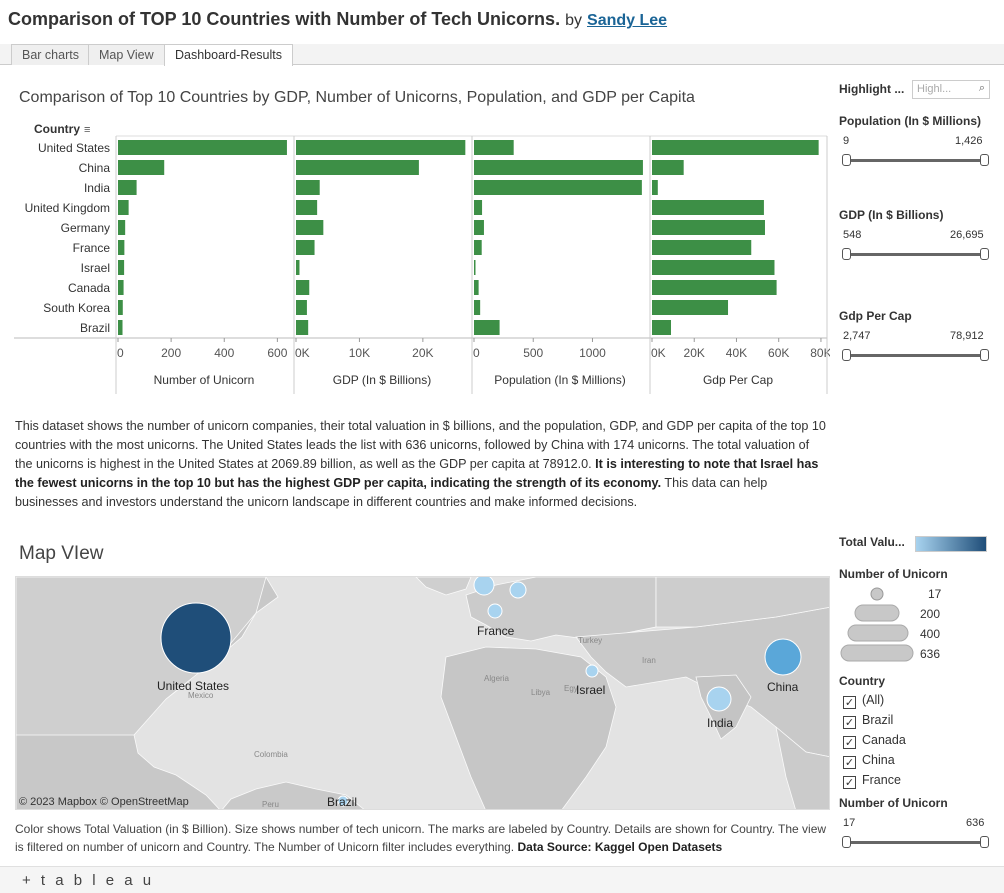 Image resolution: width=1004 pixels, height=893 pixels. What do you see at coordinates (126, 54) in the screenshot?
I see `tab-map-view: Map View` at bounding box center [126, 54].